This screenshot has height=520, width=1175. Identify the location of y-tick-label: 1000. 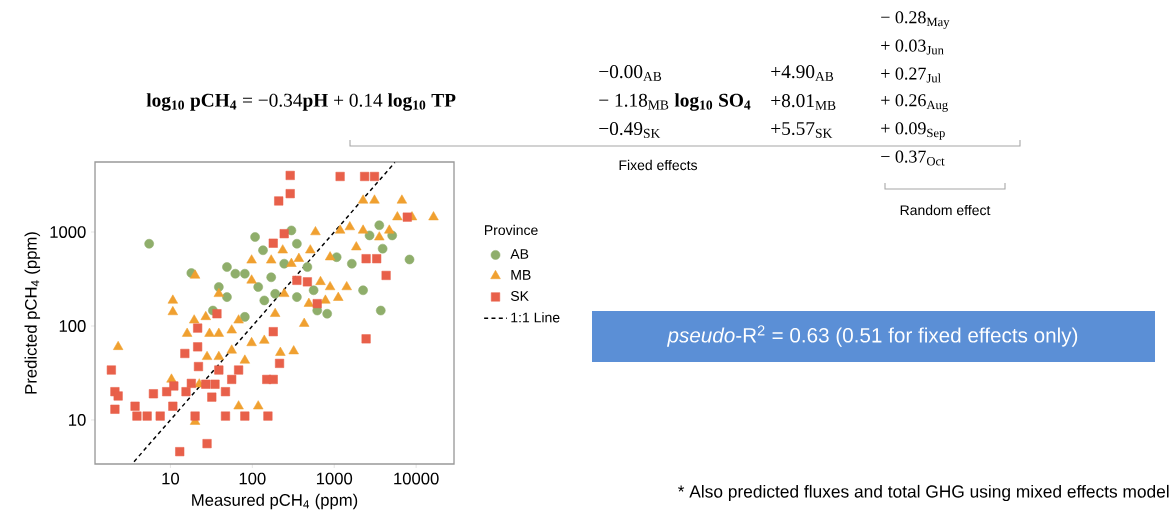
(68, 232).